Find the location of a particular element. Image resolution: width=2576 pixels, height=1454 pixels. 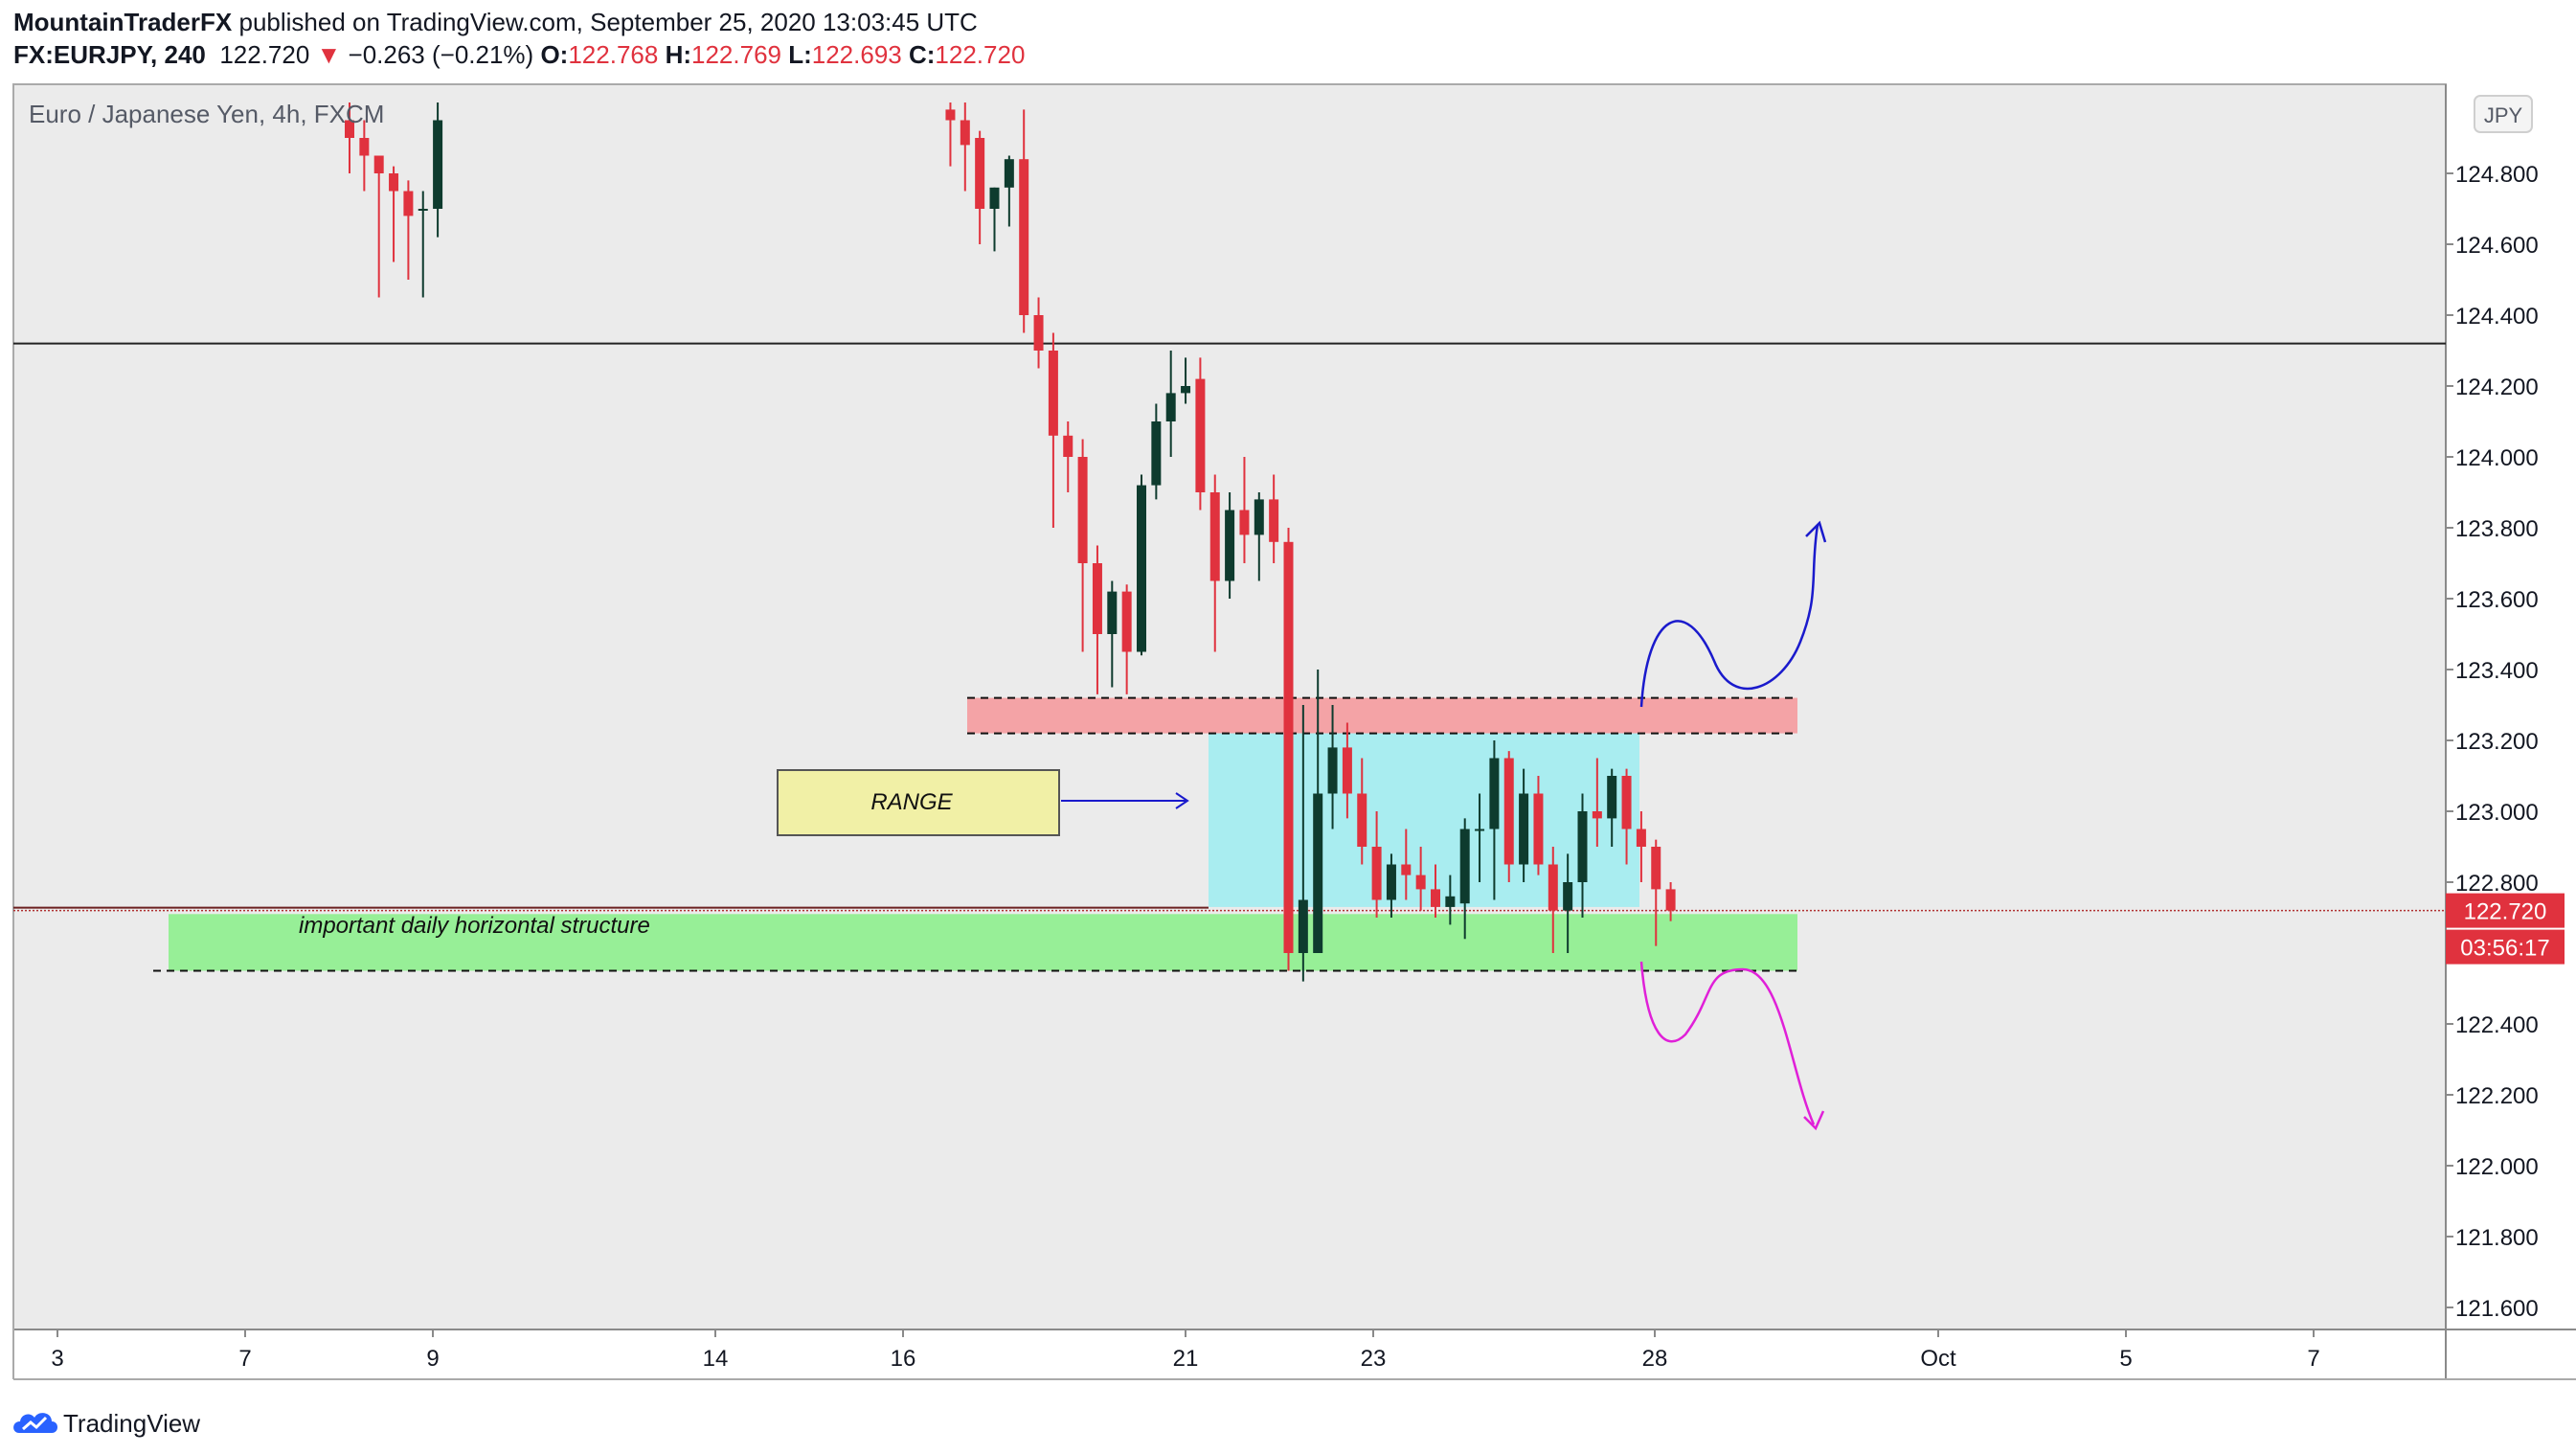

bearish-scenario-path is located at coordinates (1727, 1043).